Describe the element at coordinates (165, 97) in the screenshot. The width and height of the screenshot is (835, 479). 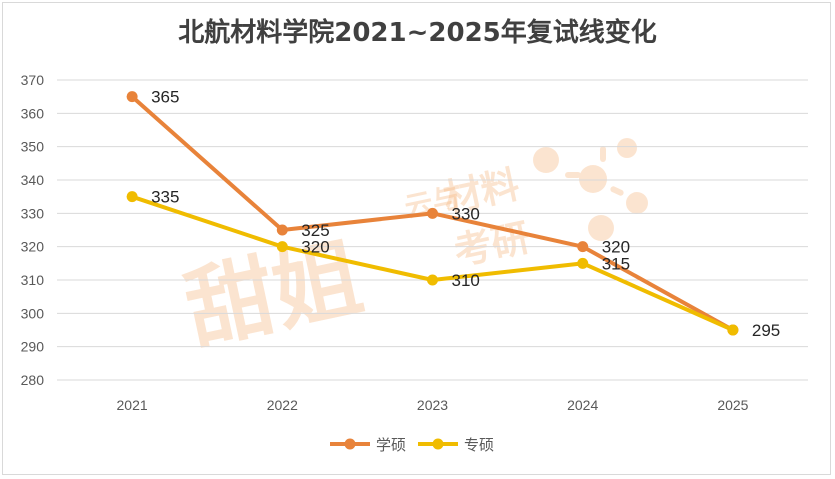
I see `data-label: 365` at that location.